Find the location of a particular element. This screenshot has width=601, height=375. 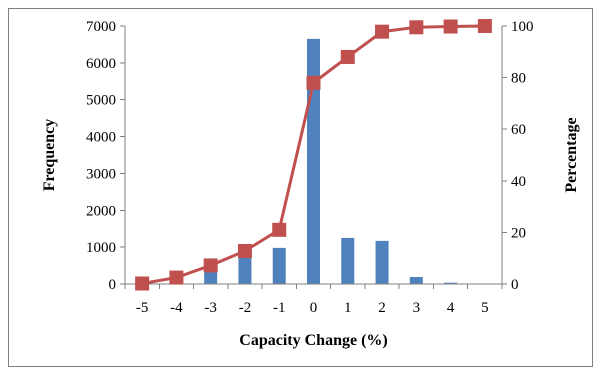

y2-tick-label: 40 is located at coordinates (518, 182).